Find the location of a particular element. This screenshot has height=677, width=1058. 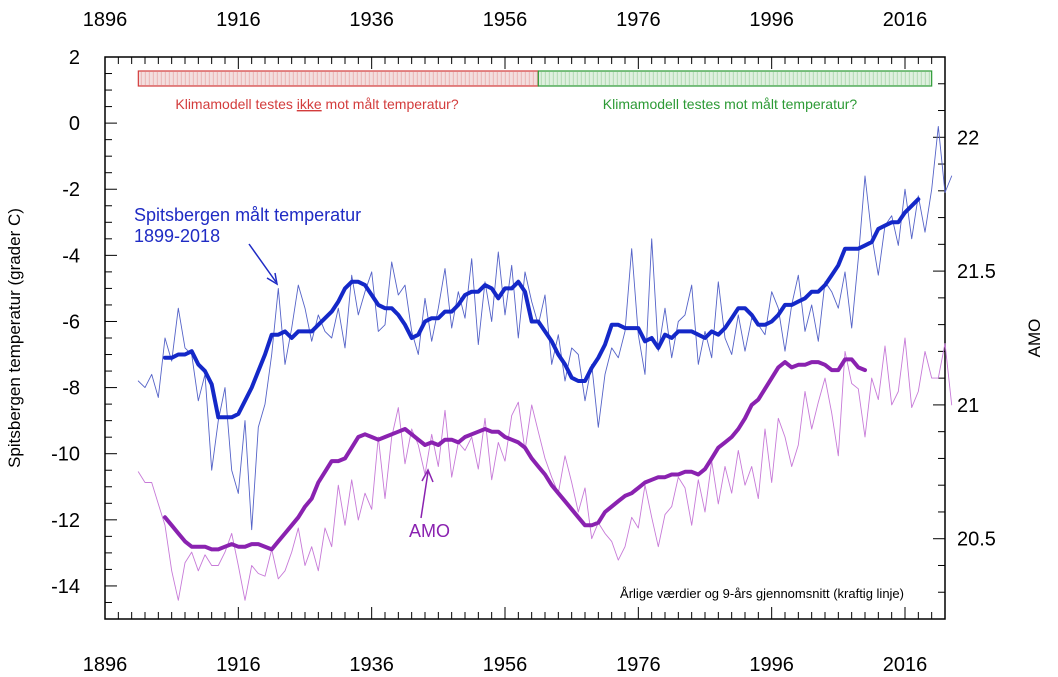

period-bands is located at coordinates (535, 78).